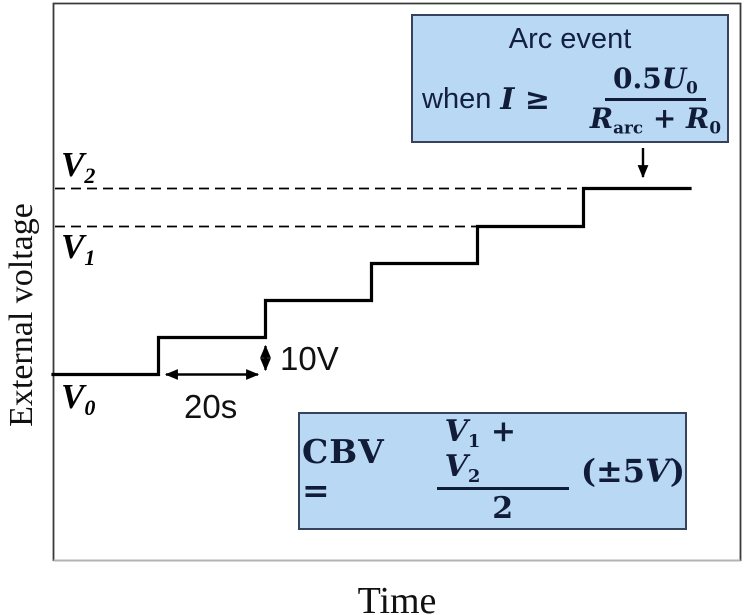 Image resolution: width=744 pixels, height=615 pixels. Describe the element at coordinates (507, 99) in the screenshot. I see `arc-current-var: I` at that location.